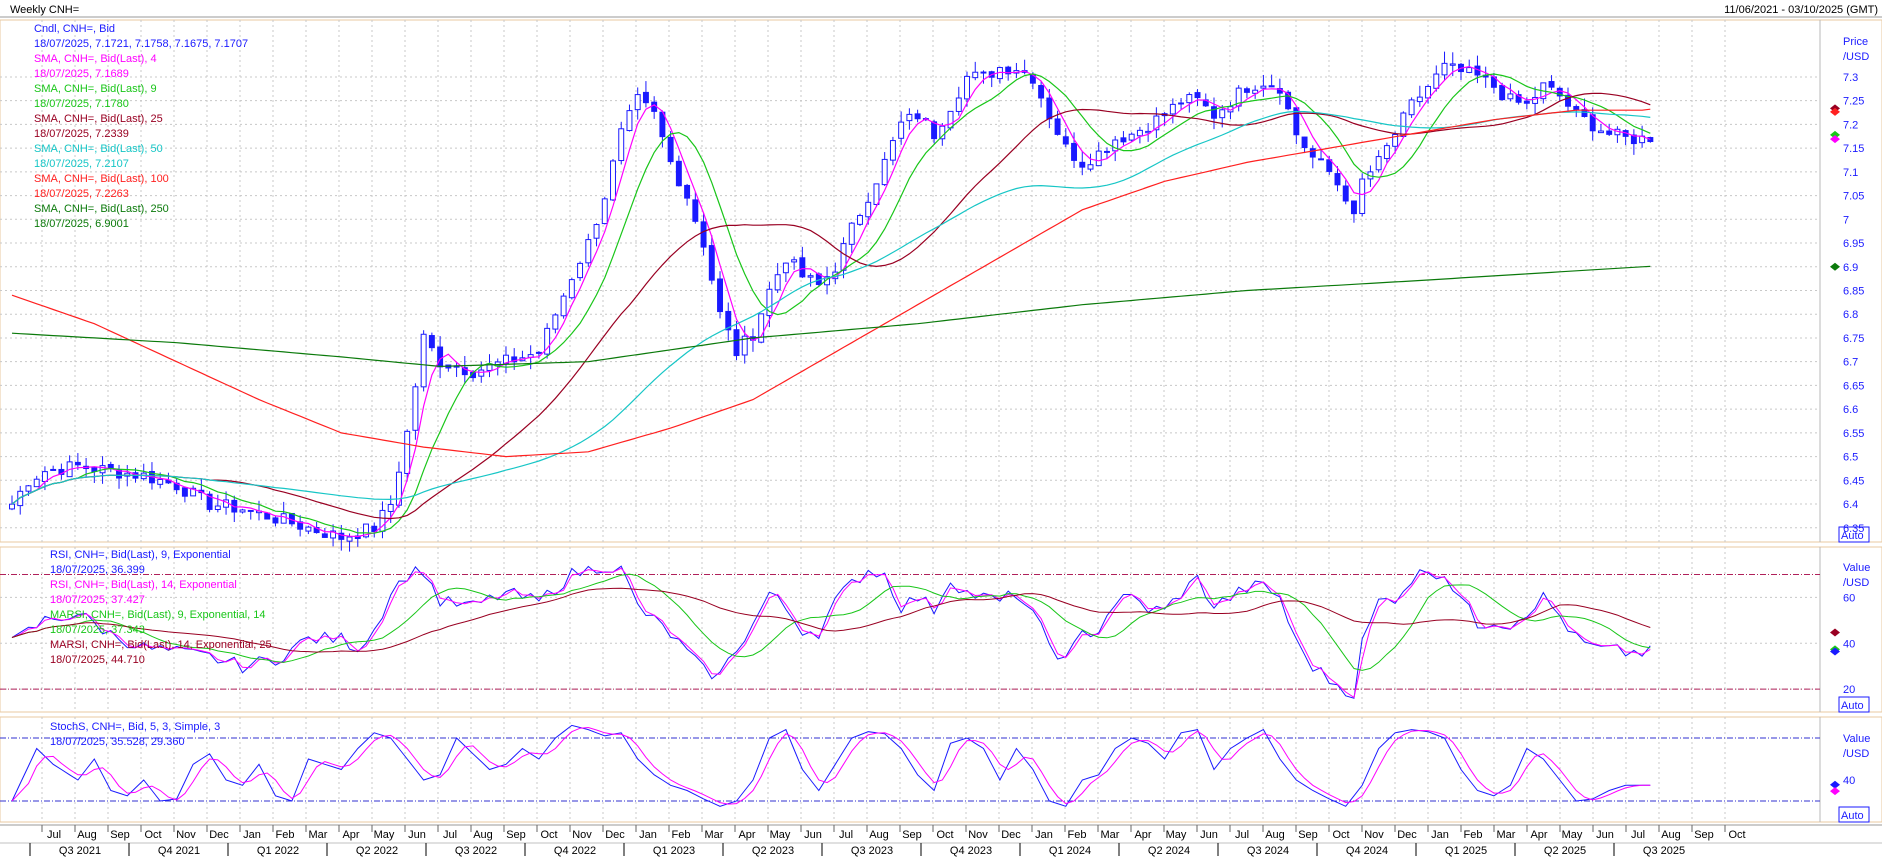  I want to click on rsi-marker, so click(1835, 632).